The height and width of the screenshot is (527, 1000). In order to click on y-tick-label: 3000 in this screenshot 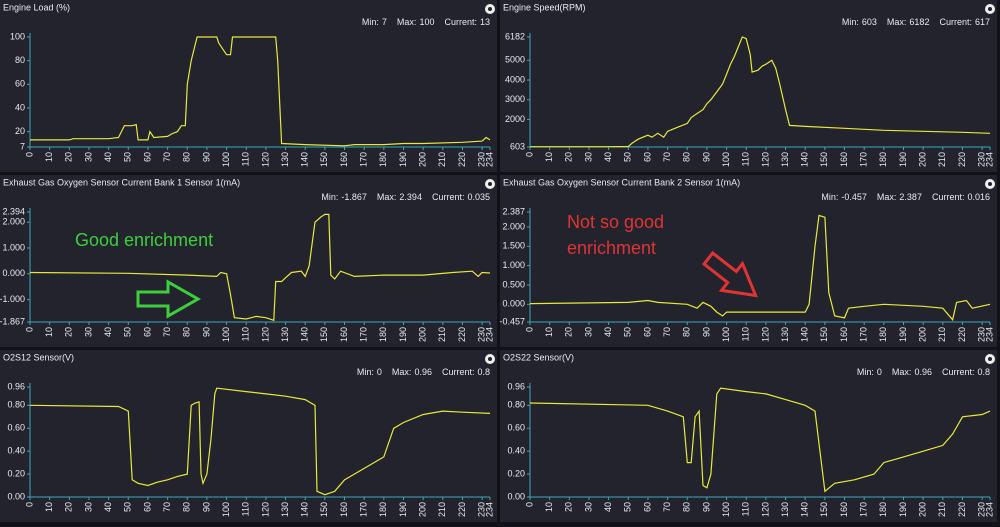, I will do `click(515, 99)`.